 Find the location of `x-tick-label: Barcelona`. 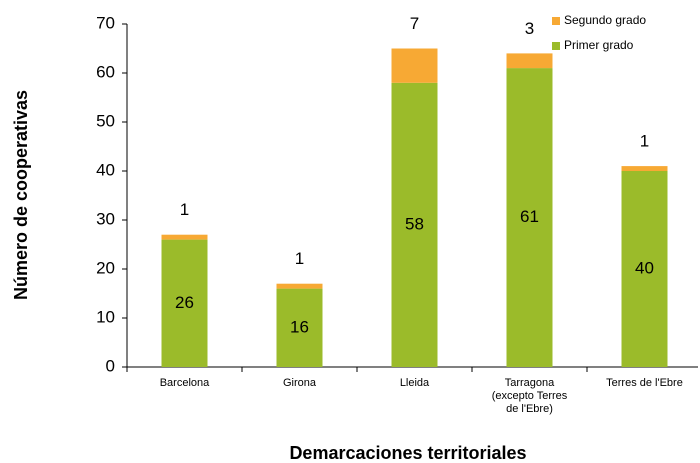

x-tick-label: Barcelona is located at coordinates (184, 383).